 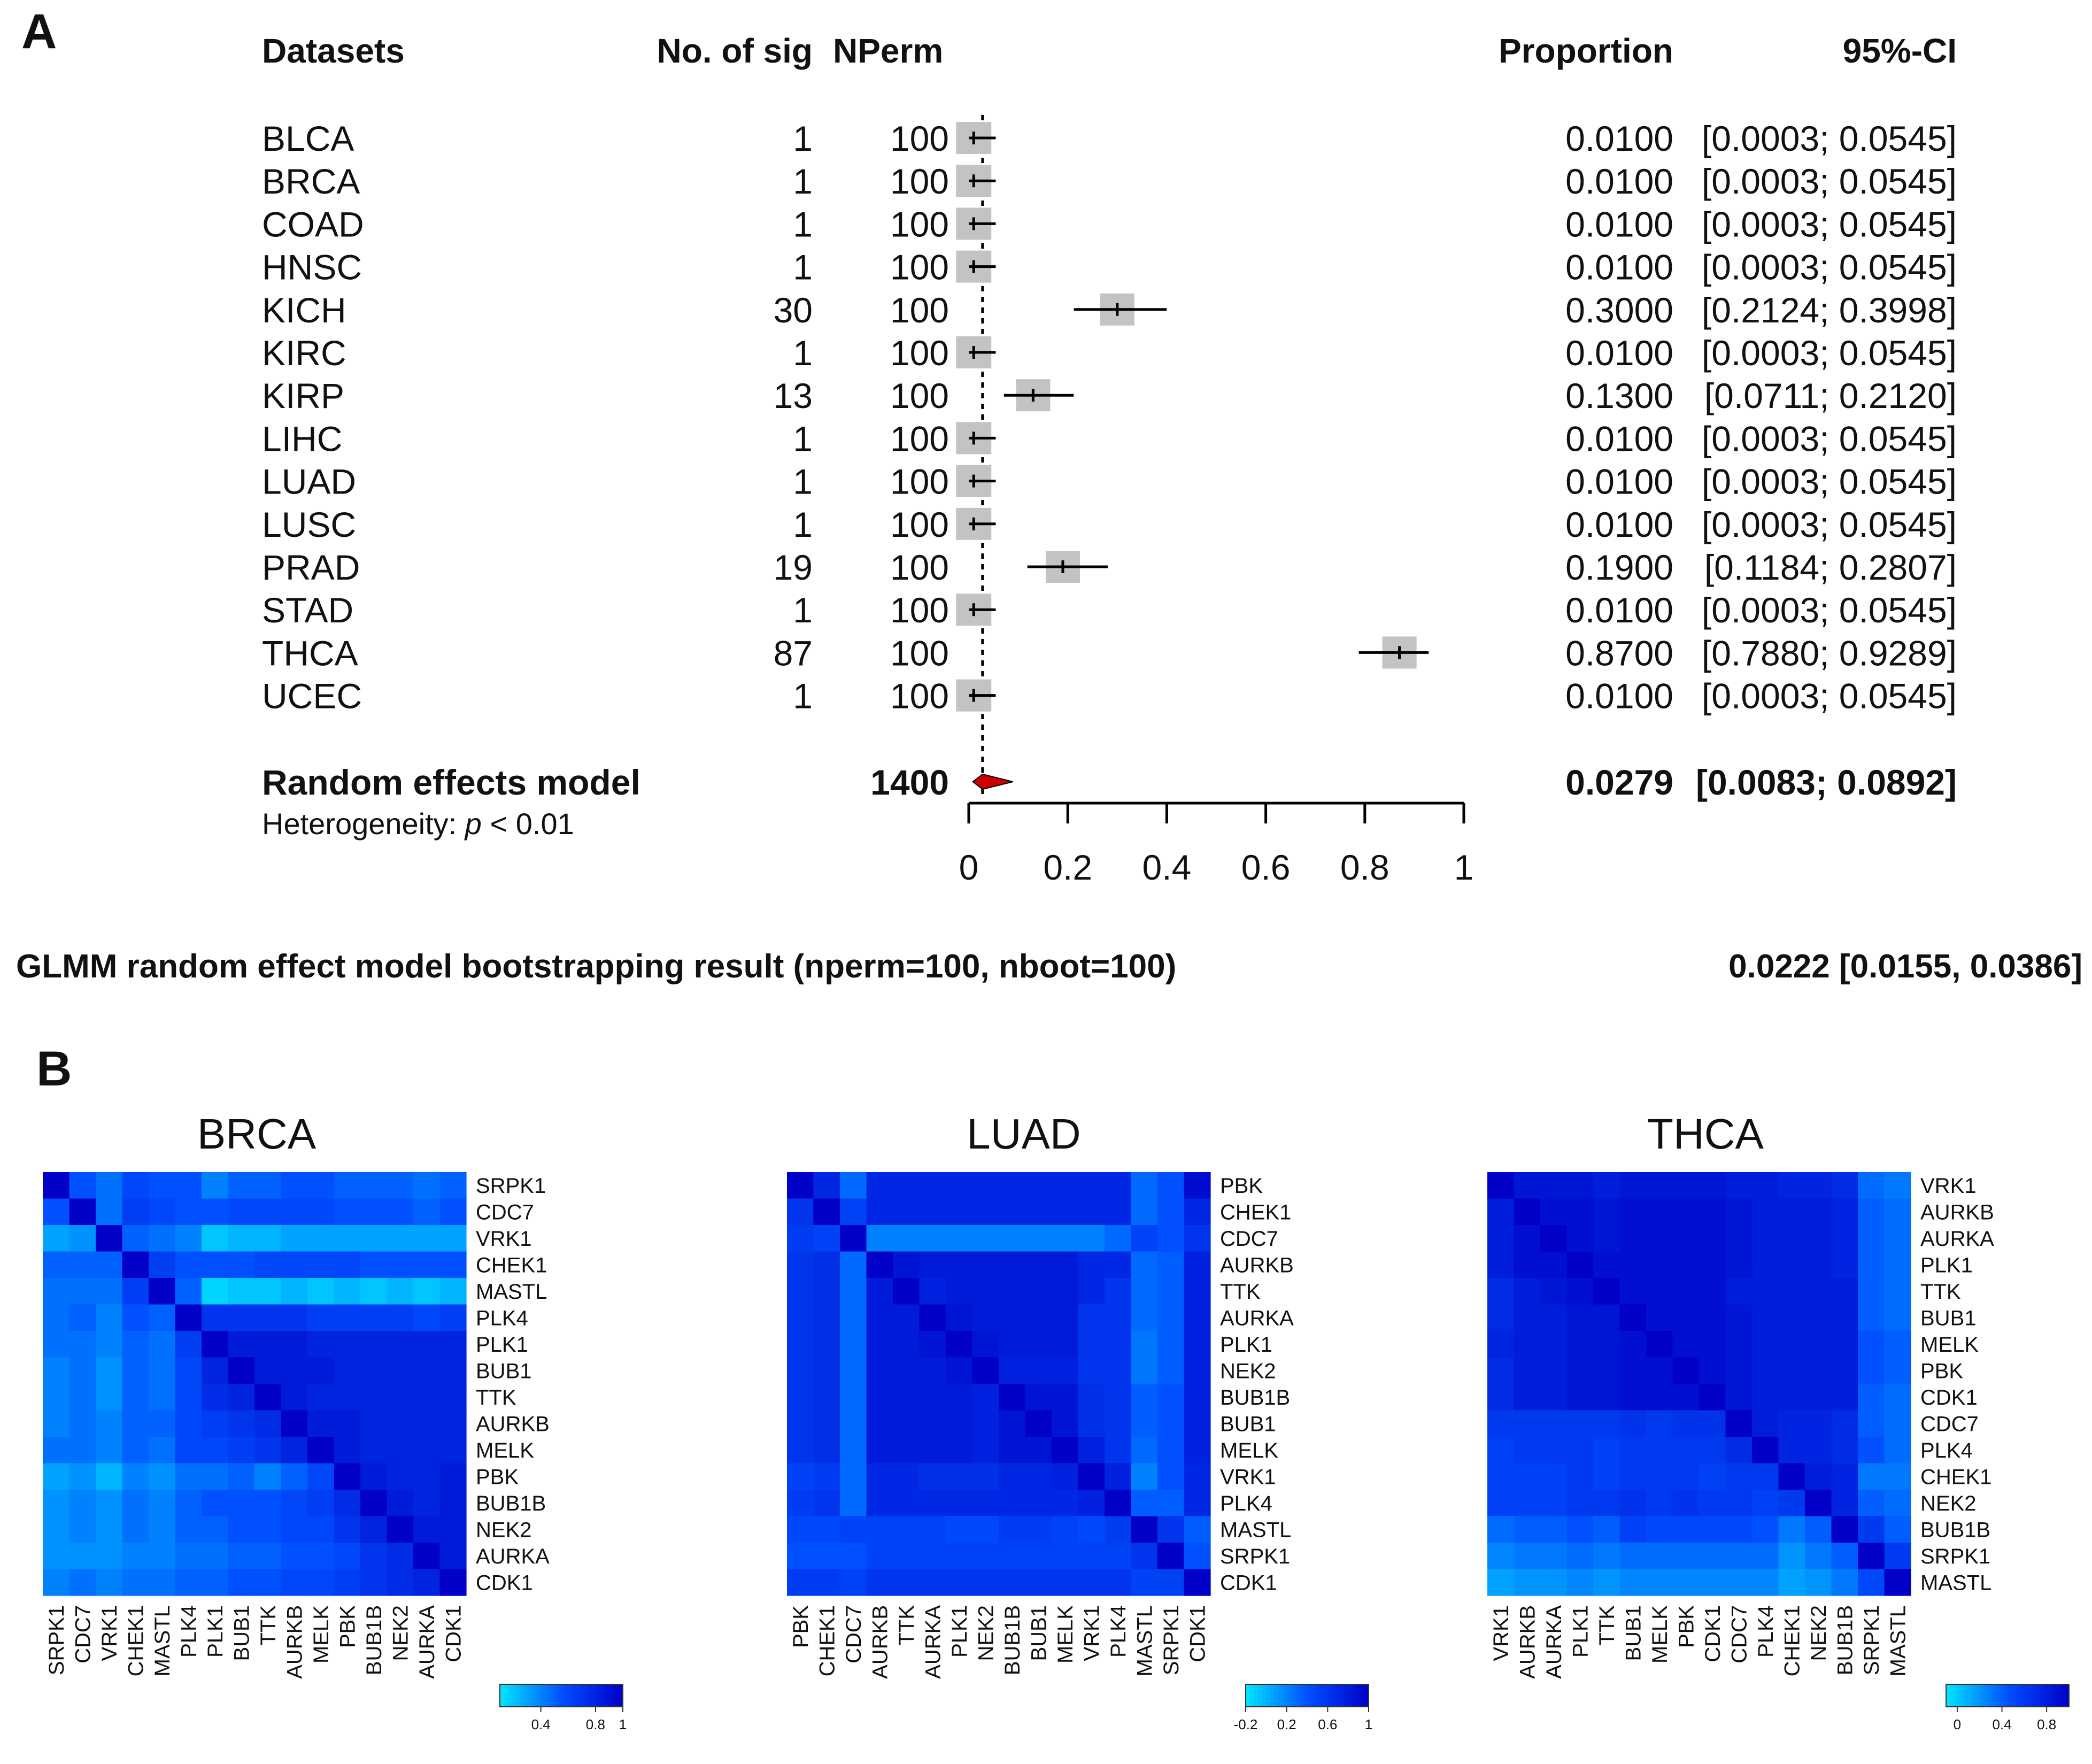 What do you see at coordinates (1941, 1371) in the screenshot?
I see `heatmap-row-label: PBK` at bounding box center [1941, 1371].